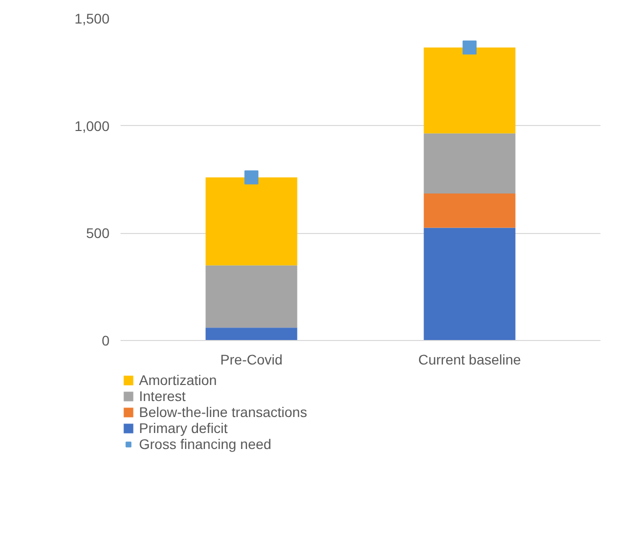  What do you see at coordinates (92, 18) in the screenshot?
I see `y-tick-label: 1,500` at bounding box center [92, 18].